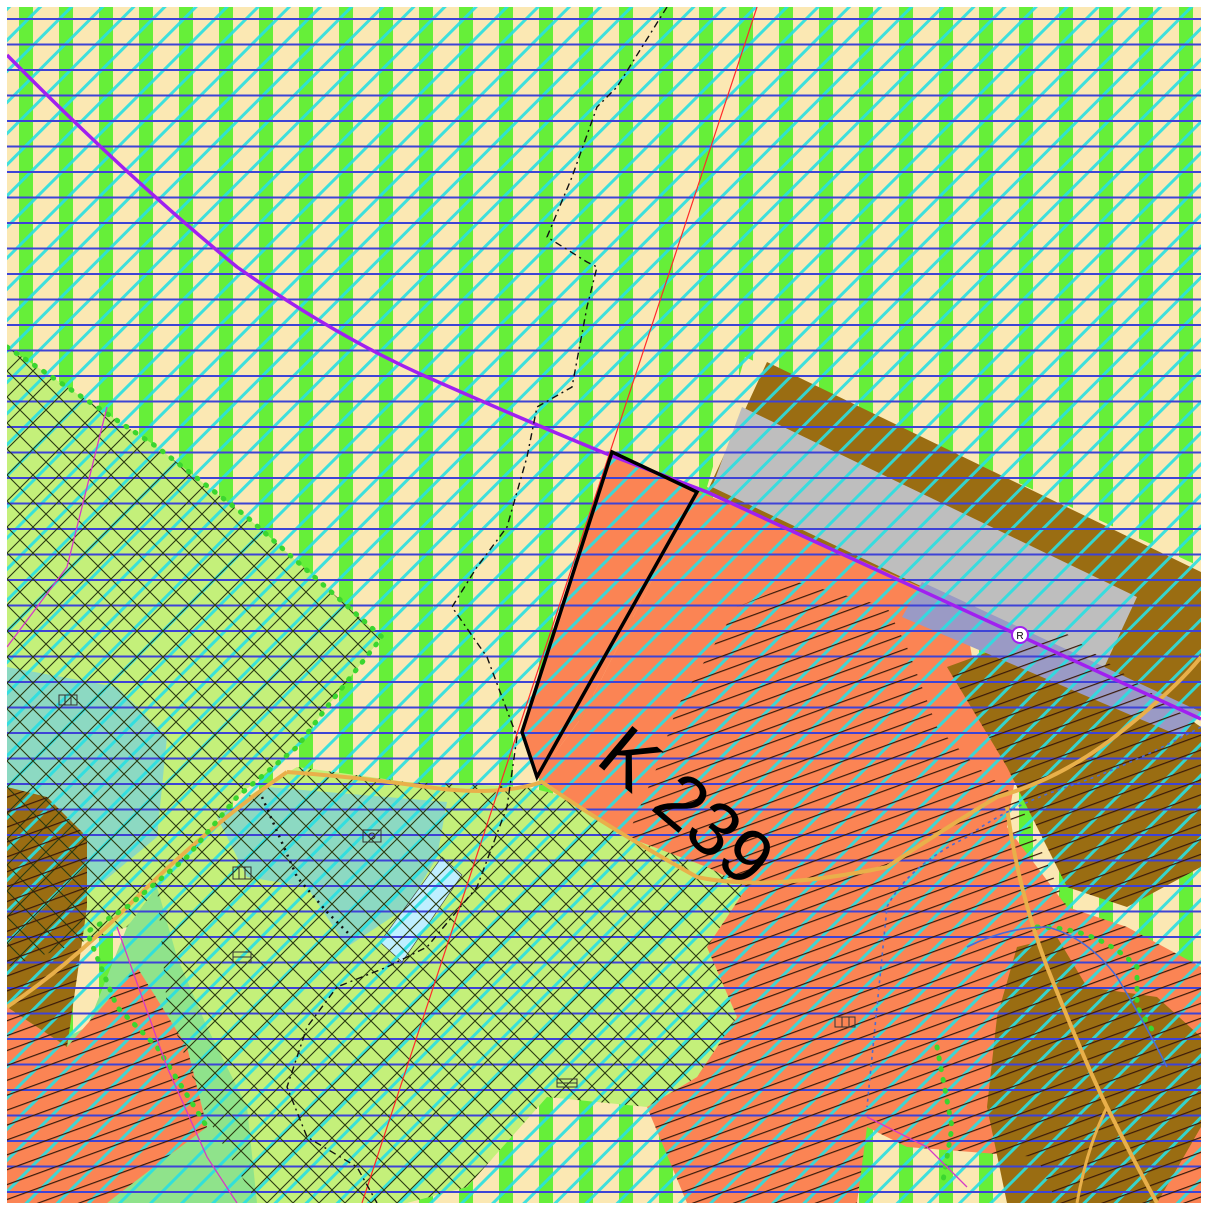 Image resolution: width=1208 pixels, height=1212 pixels. Describe the element at coordinates (944, 1117) in the screenshot. I see `protected-area-boundary-south` at that location.